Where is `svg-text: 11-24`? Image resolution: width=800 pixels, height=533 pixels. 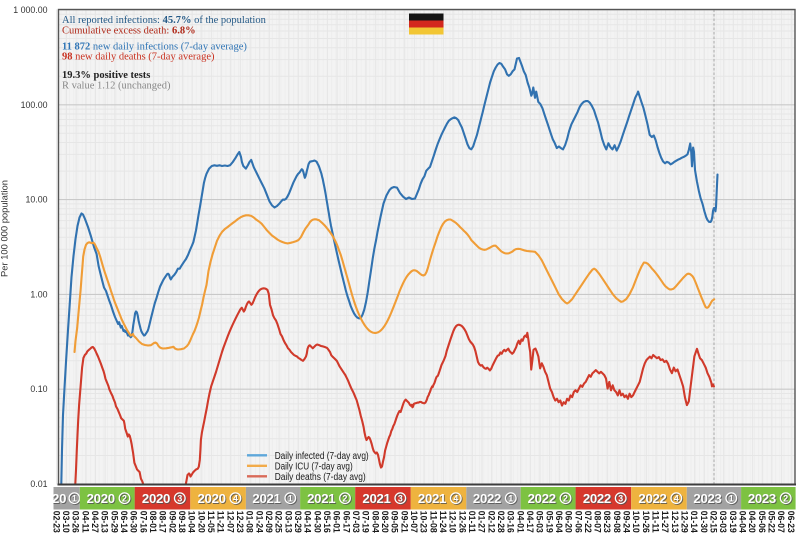 svg-text: 11-24 is located at coordinates (443, 522).